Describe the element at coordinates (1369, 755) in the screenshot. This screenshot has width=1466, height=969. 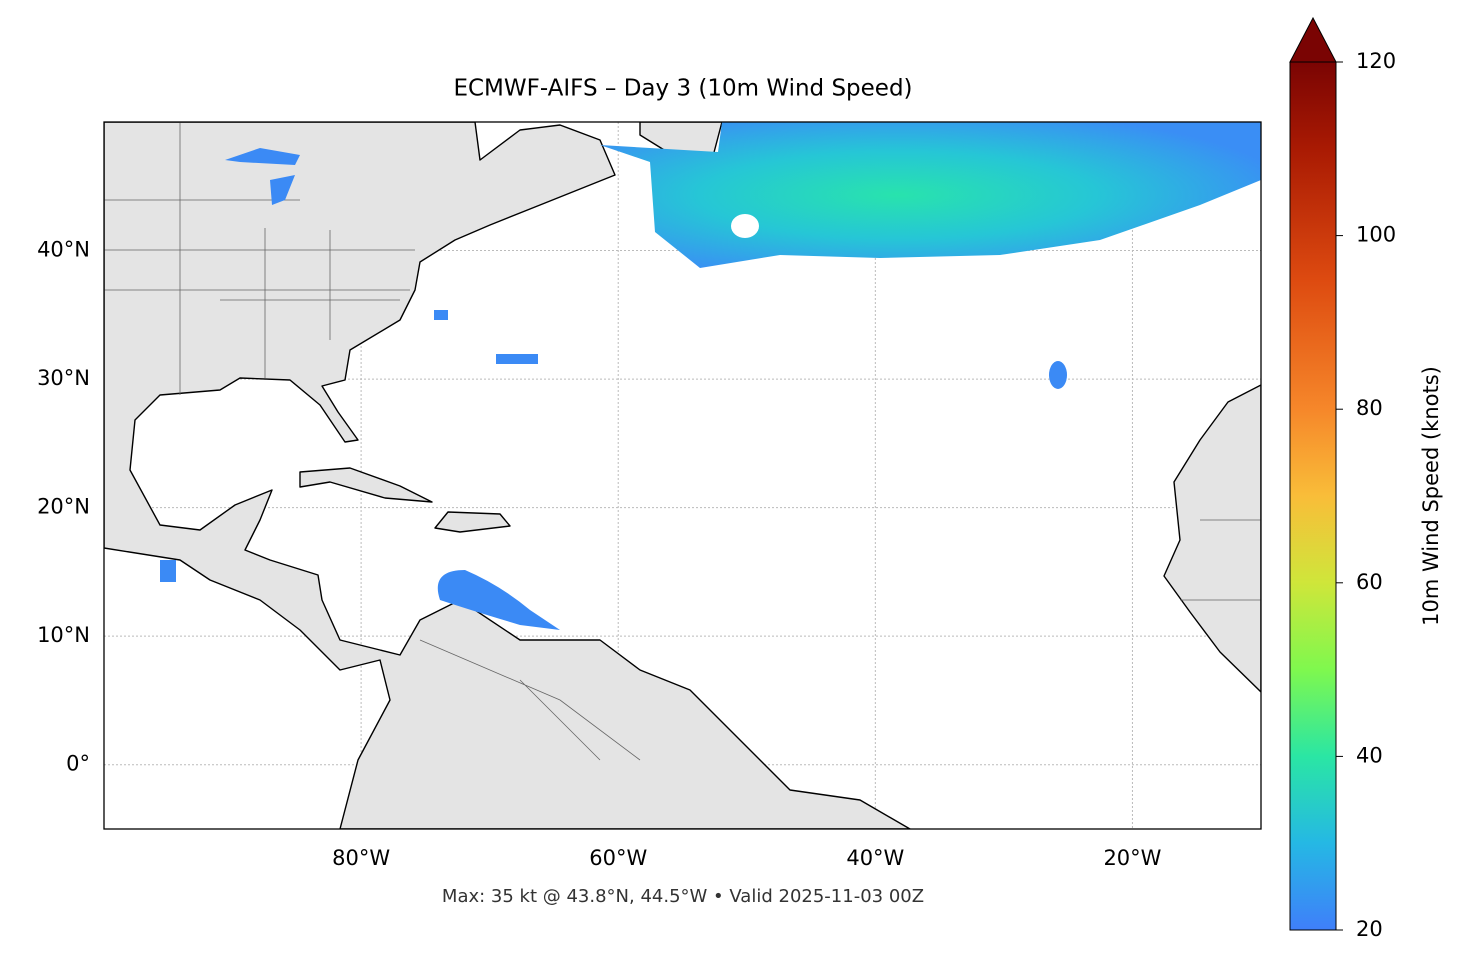
I see `colorbar-tick-label: 40` at that location.